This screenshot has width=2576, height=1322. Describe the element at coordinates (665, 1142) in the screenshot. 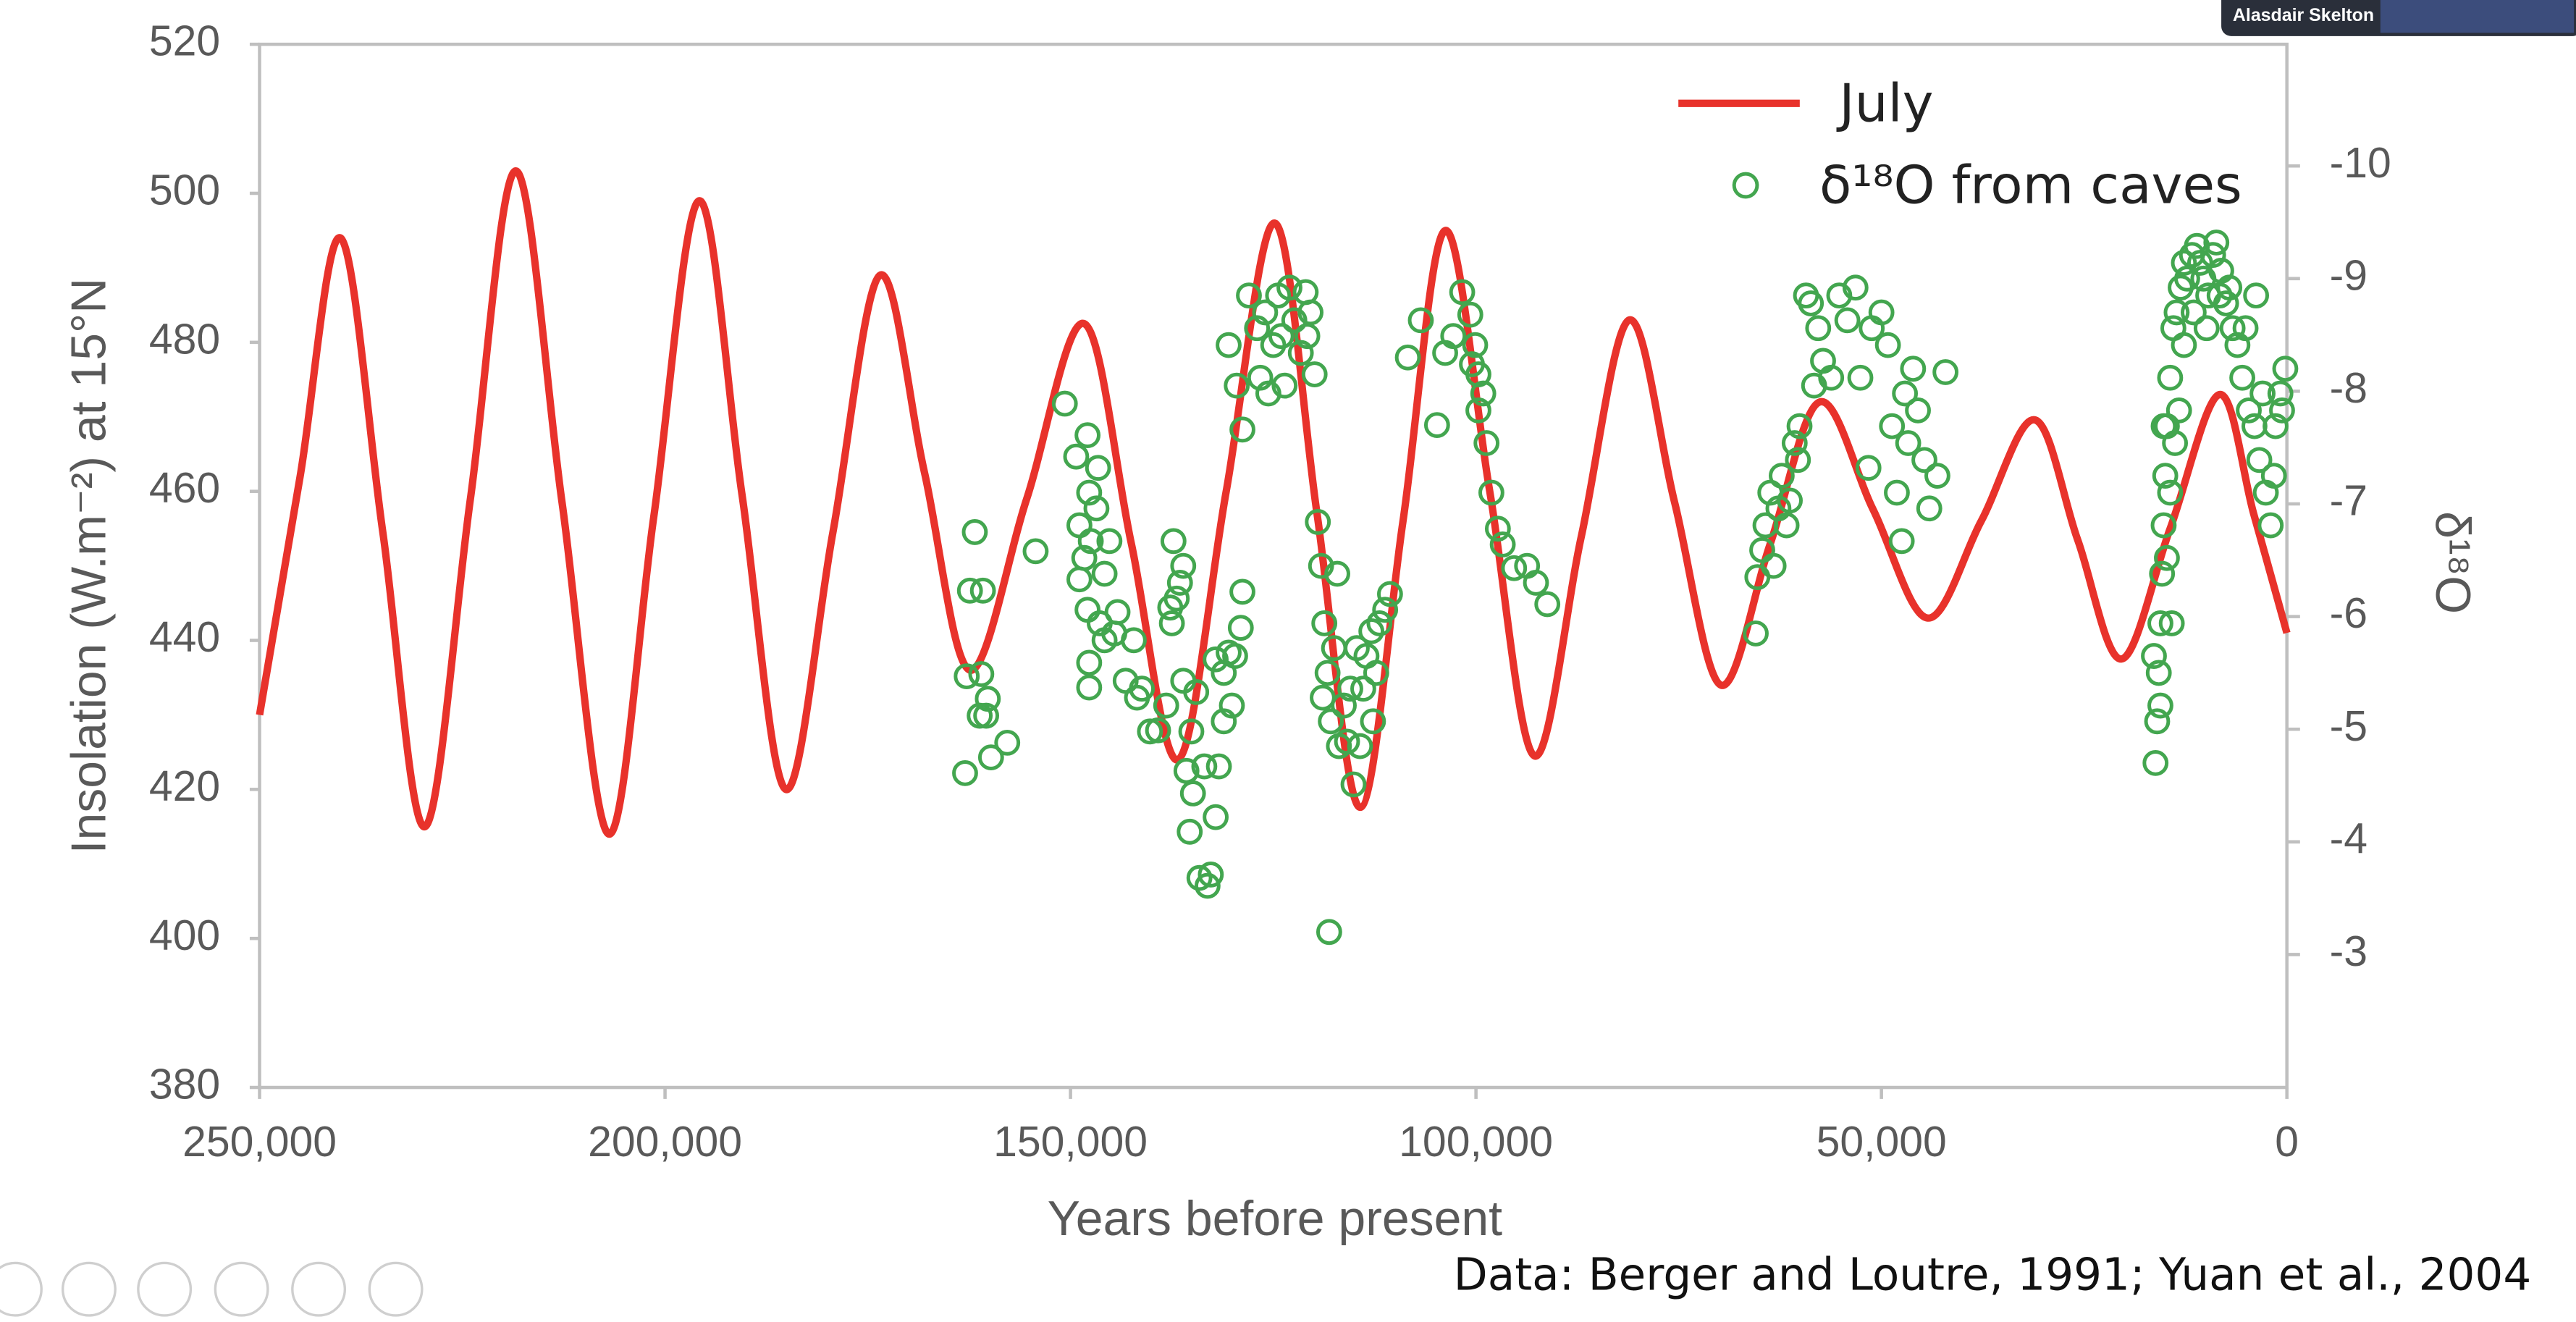

I see `x-tick-label: 200,000` at that location.